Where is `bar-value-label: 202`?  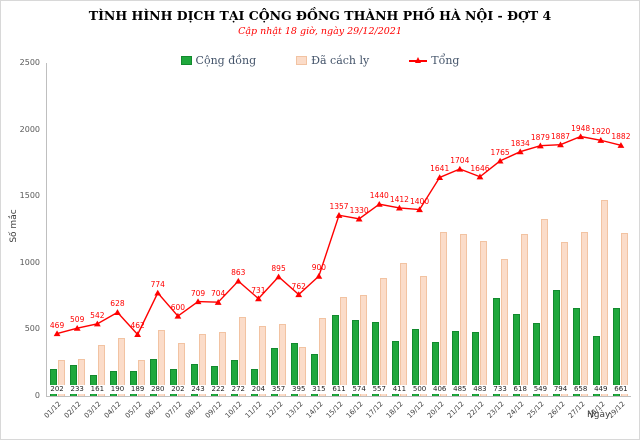 bar-value-label: 202 is located at coordinates (177, 389).